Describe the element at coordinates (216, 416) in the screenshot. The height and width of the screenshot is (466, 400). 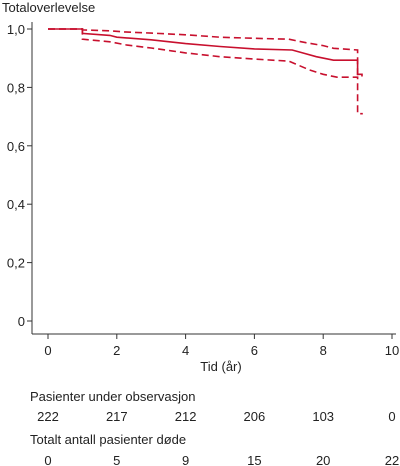
I see `patients-under-observation-row: 222 217 212 206 103 0` at that location.